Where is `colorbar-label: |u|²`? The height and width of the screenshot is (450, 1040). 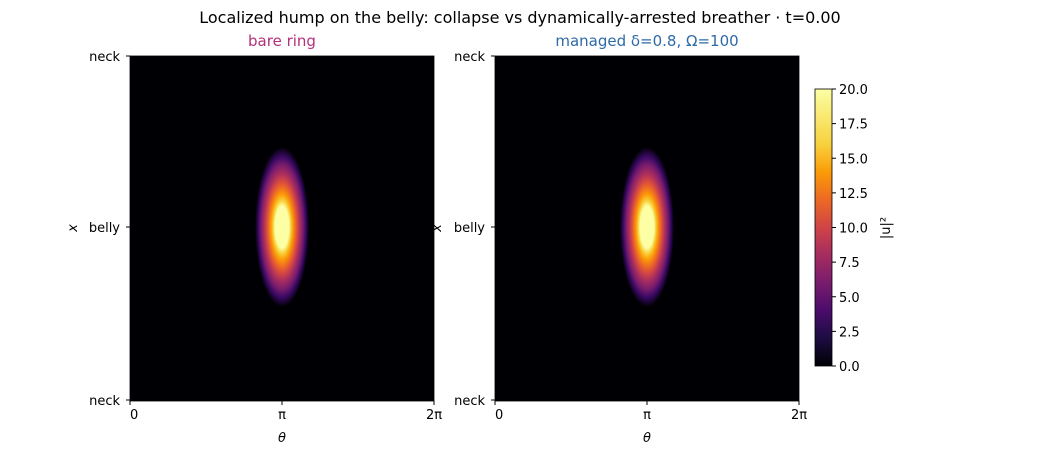 colorbar-label: |u|² is located at coordinates (886, 228).